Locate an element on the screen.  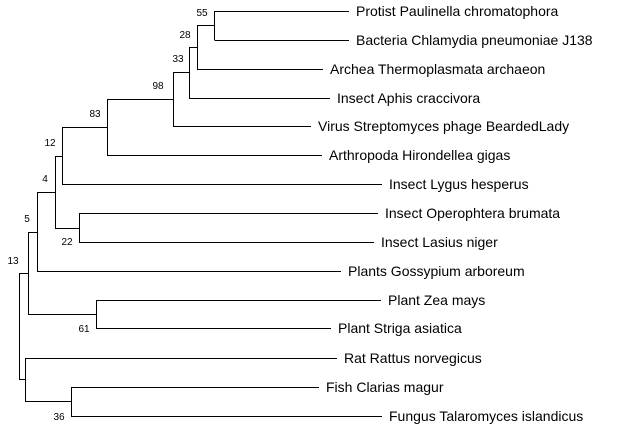
support-value: 33 is located at coordinates (178, 59).